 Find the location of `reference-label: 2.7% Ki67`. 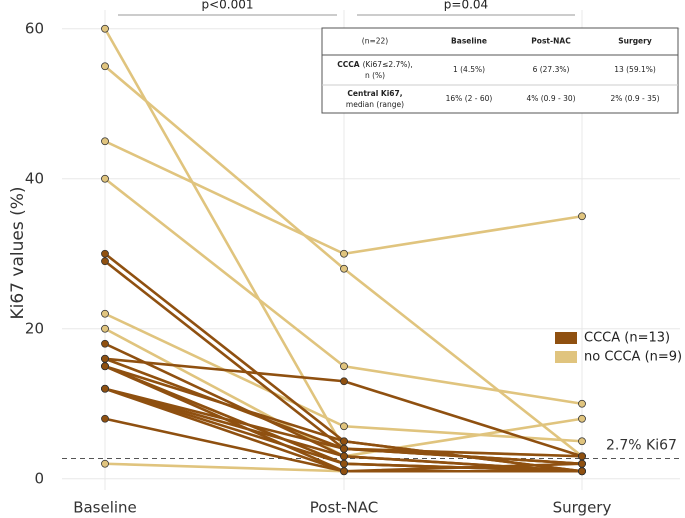

reference-label: 2.7% Ki67 is located at coordinates (641, 446).